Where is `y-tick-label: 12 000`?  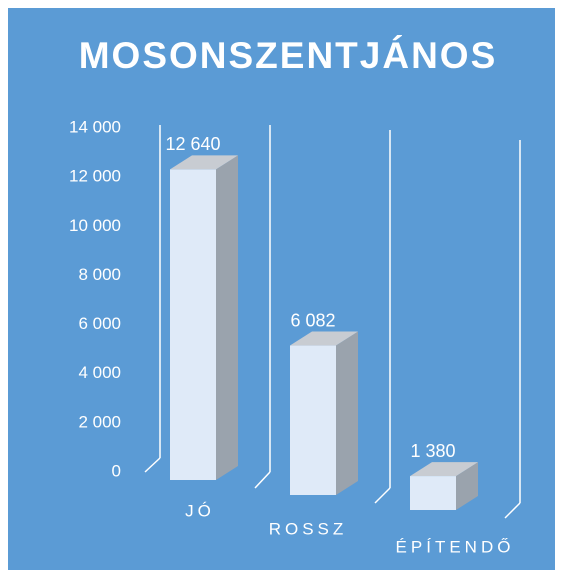 y-tick-label: 12 000 is located at coordinates (95, 176).